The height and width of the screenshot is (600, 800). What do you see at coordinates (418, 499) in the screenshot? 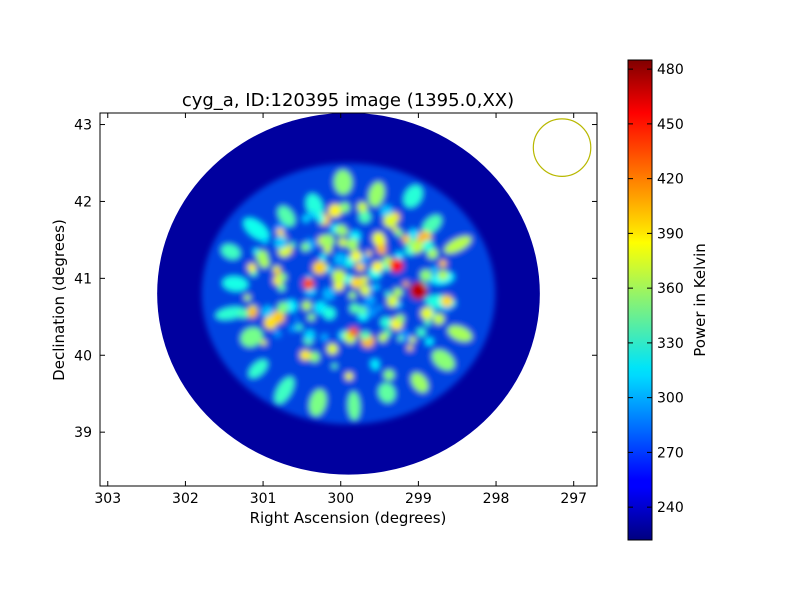
I see `x-tick-label: 299` at bounding box center [418, 499].